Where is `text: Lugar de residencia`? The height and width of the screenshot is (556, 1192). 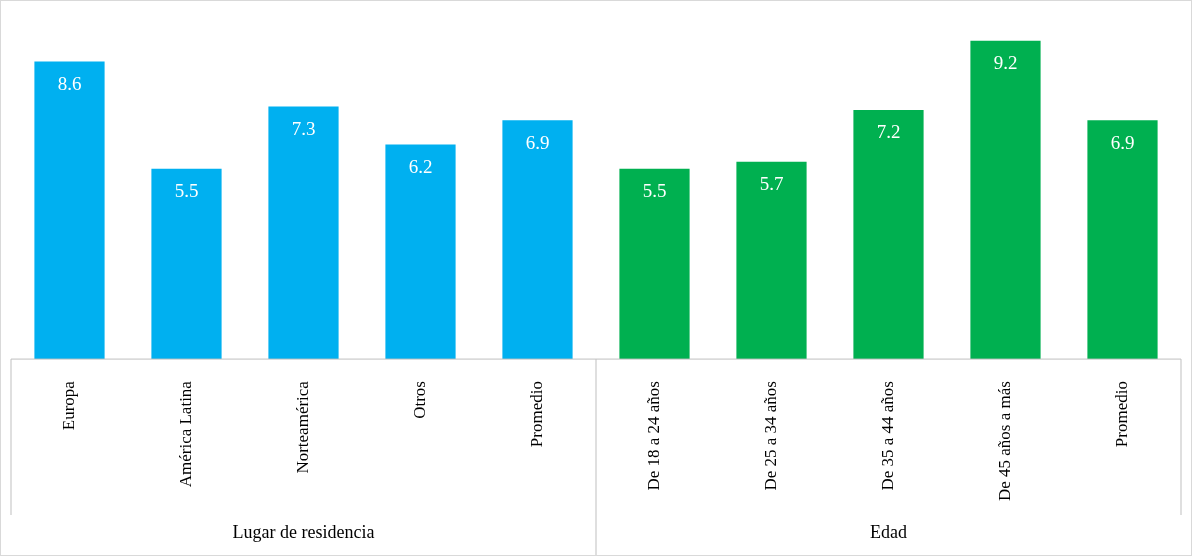 text: Lugar de residencia is located at coordinates (303, 531).